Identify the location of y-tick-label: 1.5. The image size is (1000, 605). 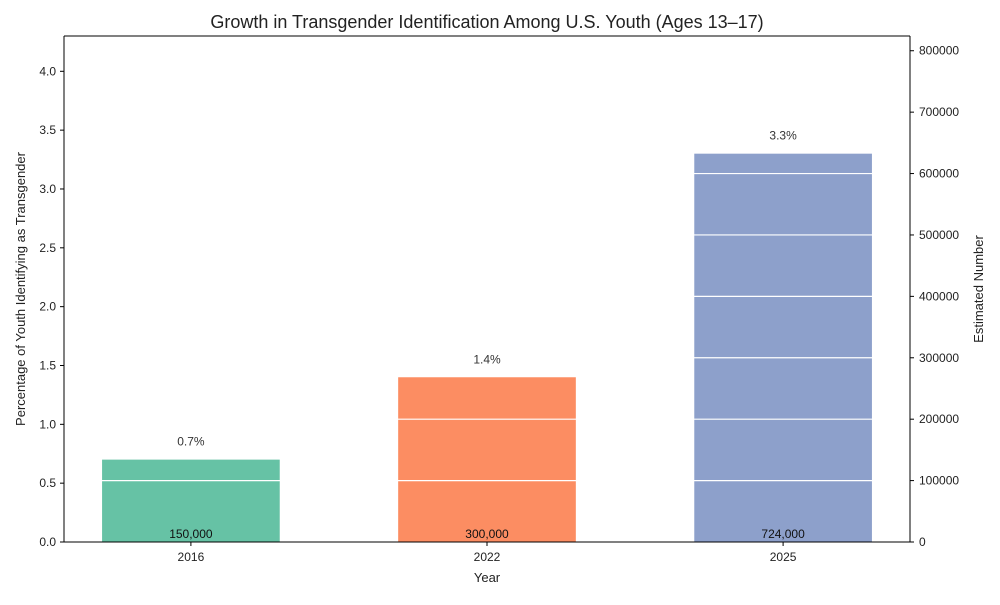
(47, 365).